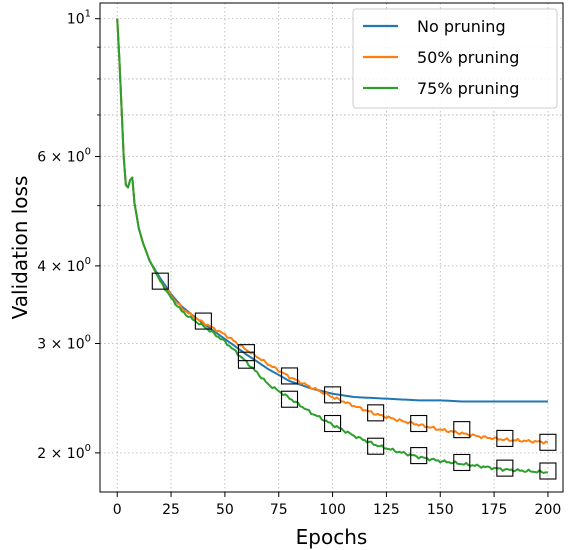 The height and width of the screenshot is (550, 568). What do you see at coordinates (52, 345) in the screenshot?
I see `y-tick-coef: 3 ×` at bounding box center [52, 345].